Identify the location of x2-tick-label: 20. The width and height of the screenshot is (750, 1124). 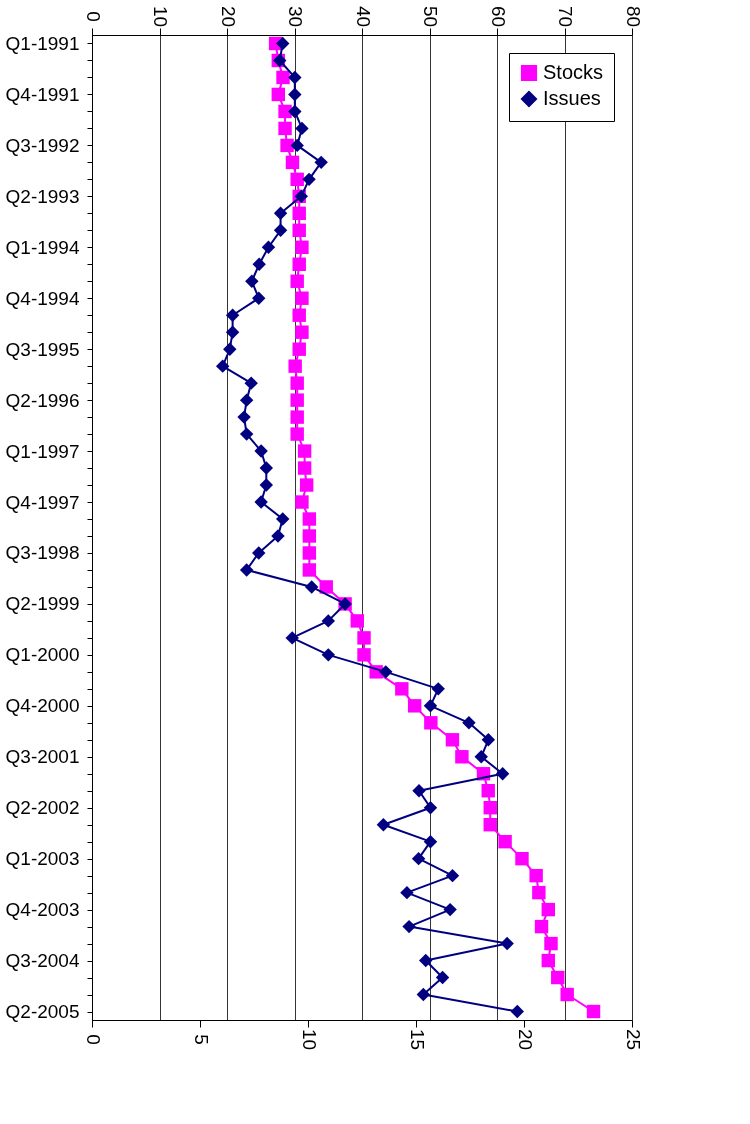
(525, 1039).